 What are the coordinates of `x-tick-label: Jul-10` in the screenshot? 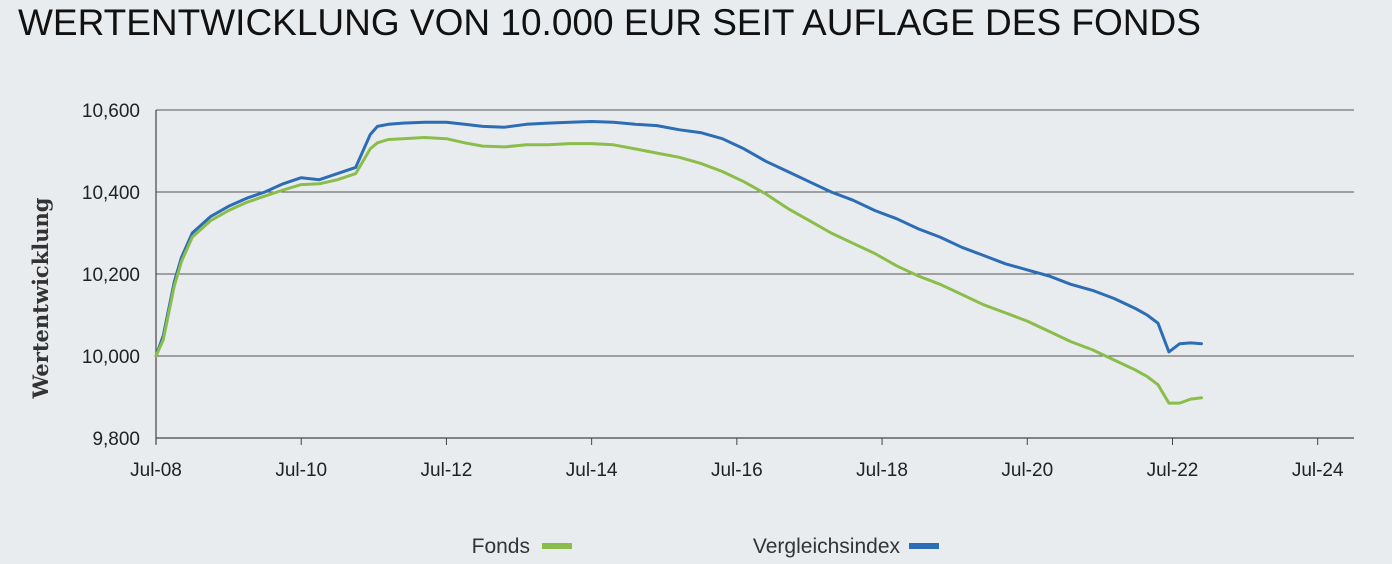 It's located at (301, 470).